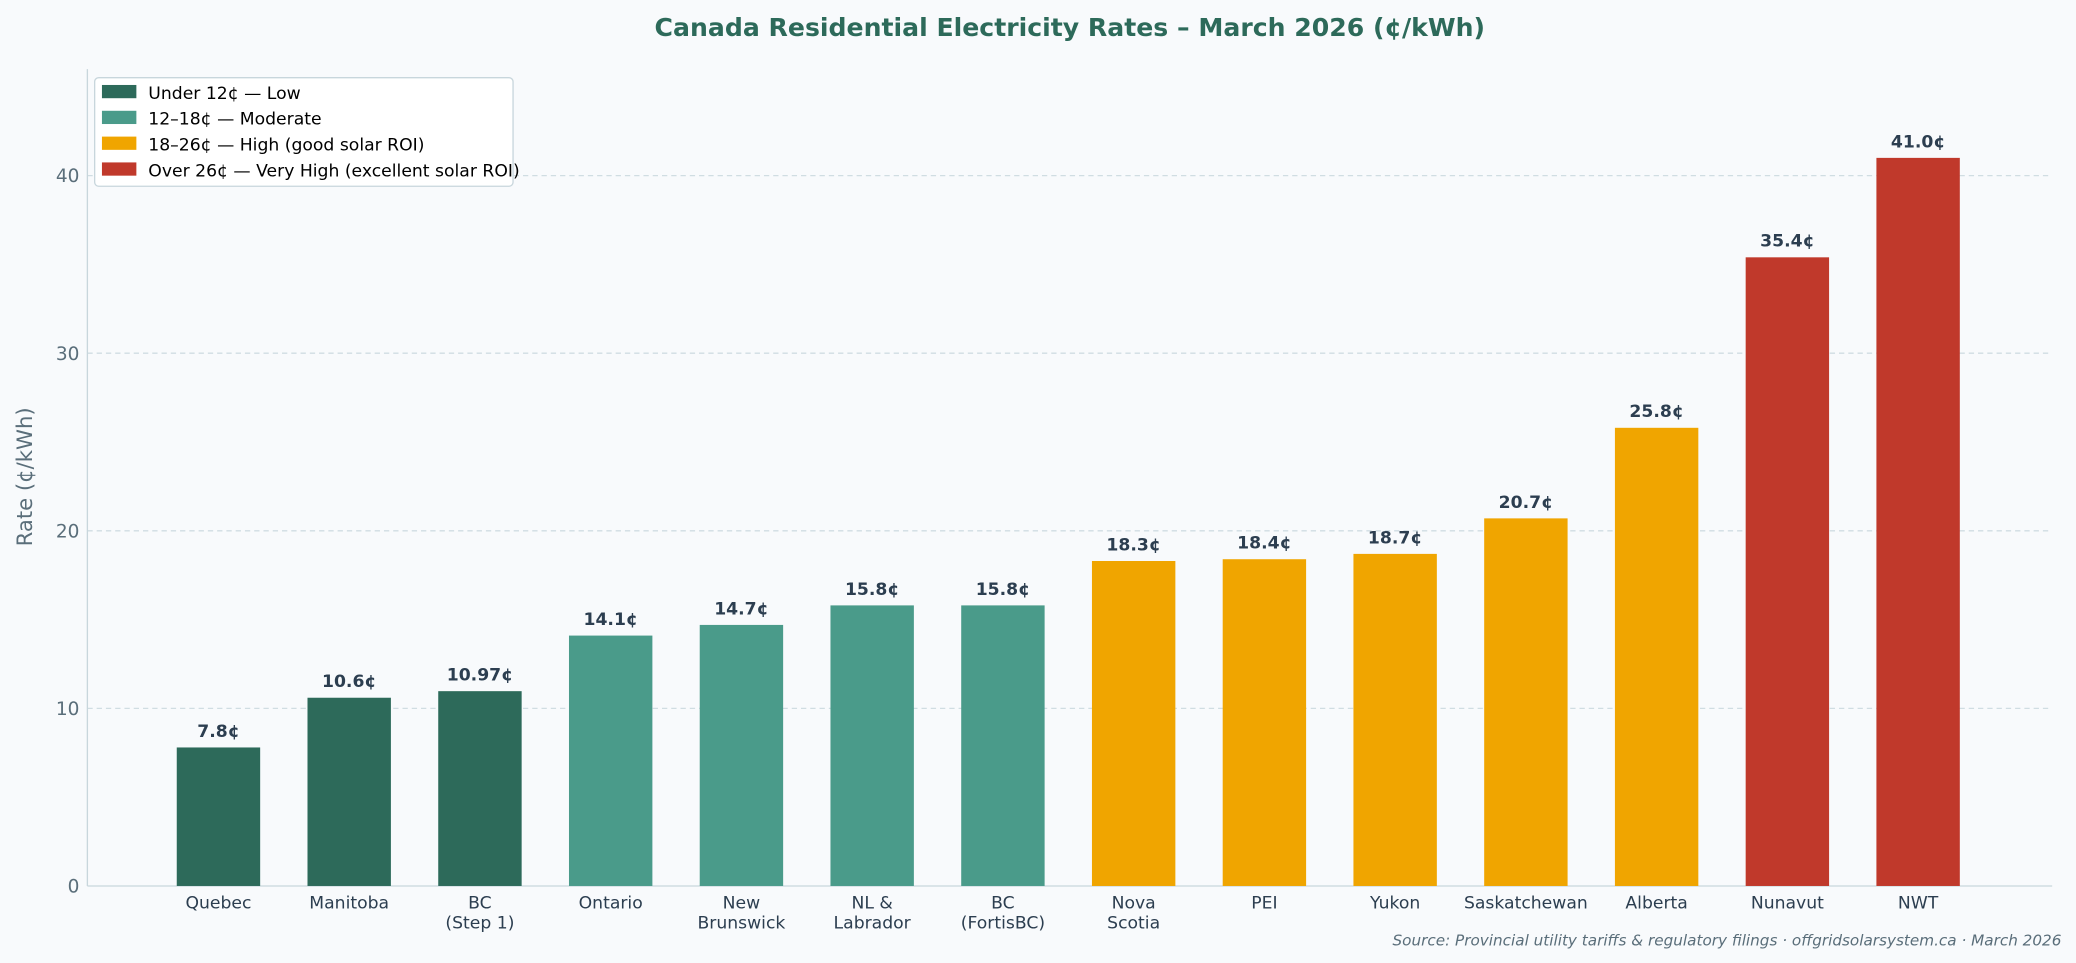 The height and width of the screenshot is (963, 2076). Describe the element at coordinates (1656, 412) in the screenshot. I see `data-label: 25.8¢` at that location.